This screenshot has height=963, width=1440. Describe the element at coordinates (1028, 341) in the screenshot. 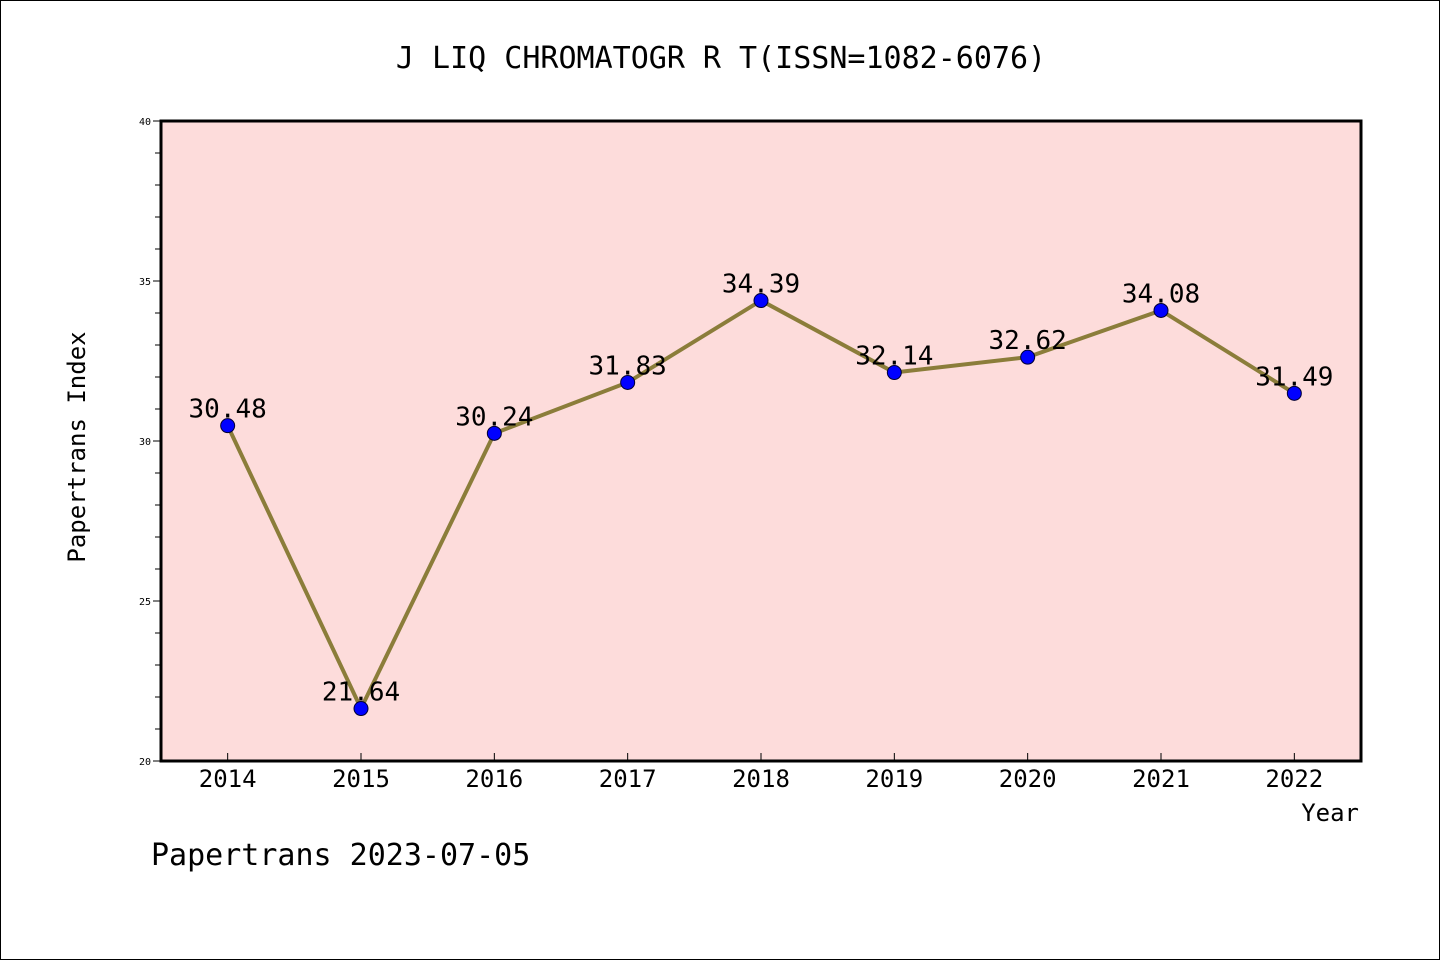

I see `data-label: 32.62` at that location.